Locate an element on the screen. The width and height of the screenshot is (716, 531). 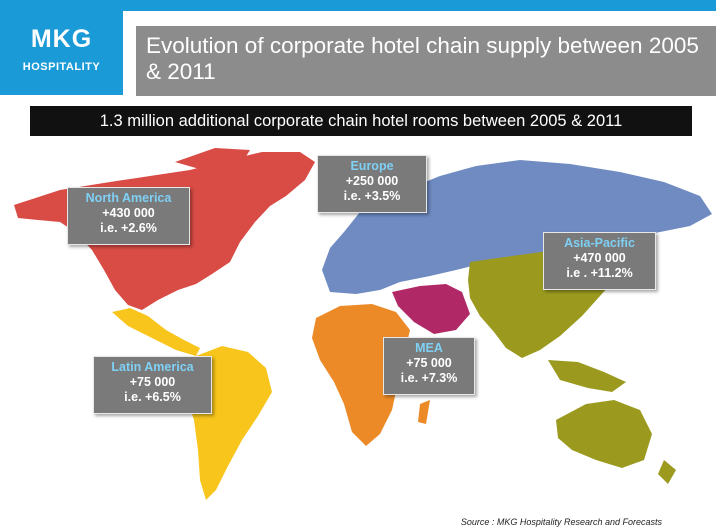
region-growth: i.e. +2.6% is located at coordinates (128, 228).